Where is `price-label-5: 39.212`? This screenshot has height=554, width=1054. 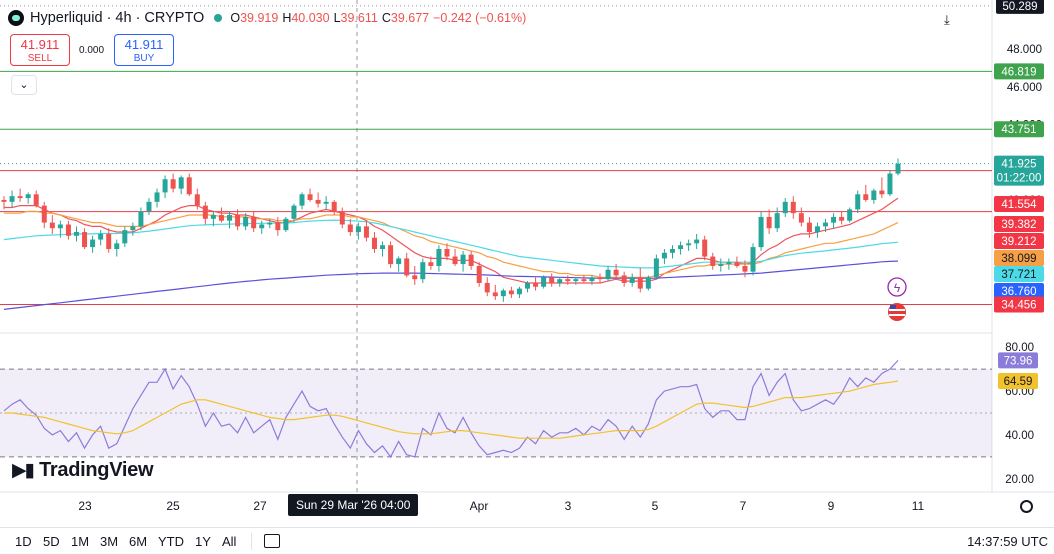
price-label-5: 39.212 is located at coordinates (1018, 242).